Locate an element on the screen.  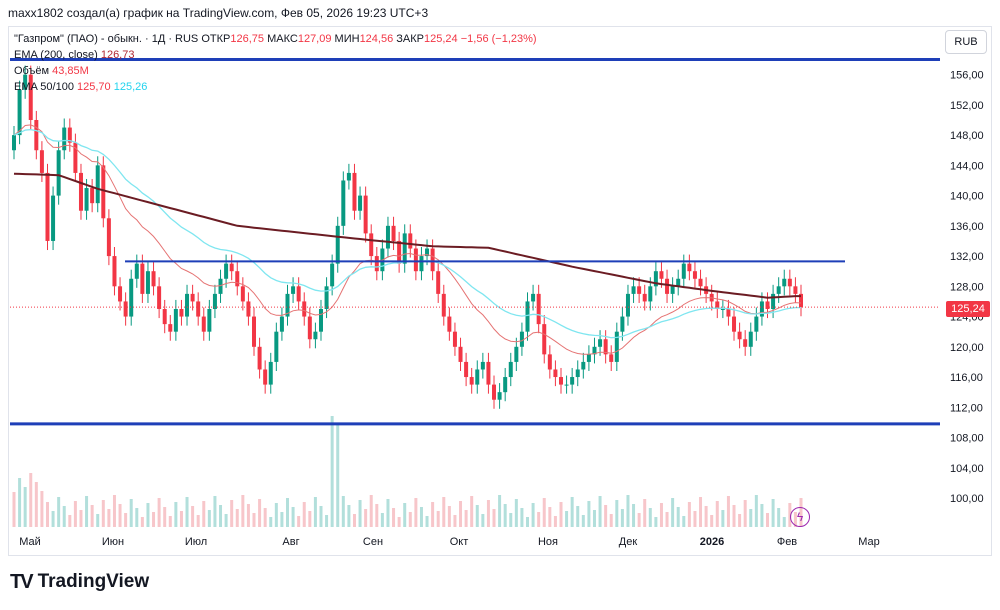
x-tick-label: Дек is located at coordinates (628, 542).